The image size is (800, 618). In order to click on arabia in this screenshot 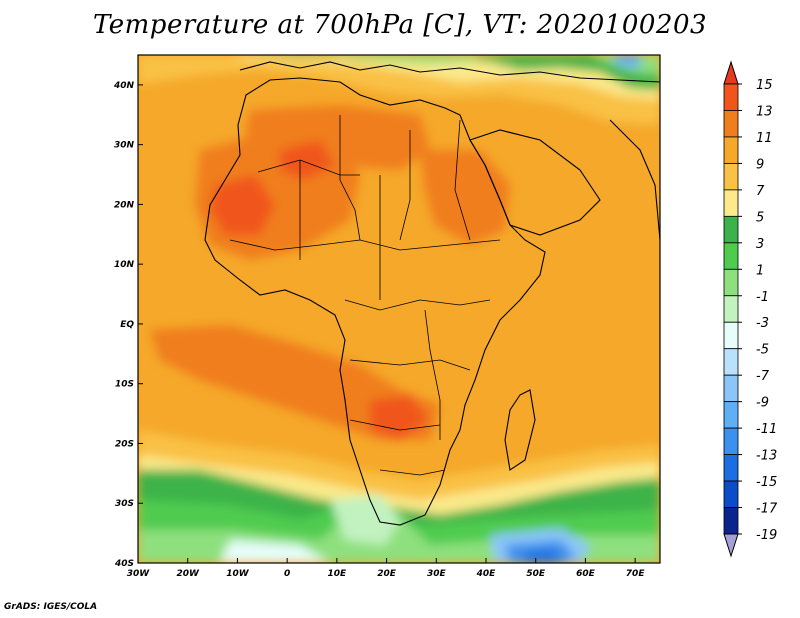, I will do `click(535, 182)`.